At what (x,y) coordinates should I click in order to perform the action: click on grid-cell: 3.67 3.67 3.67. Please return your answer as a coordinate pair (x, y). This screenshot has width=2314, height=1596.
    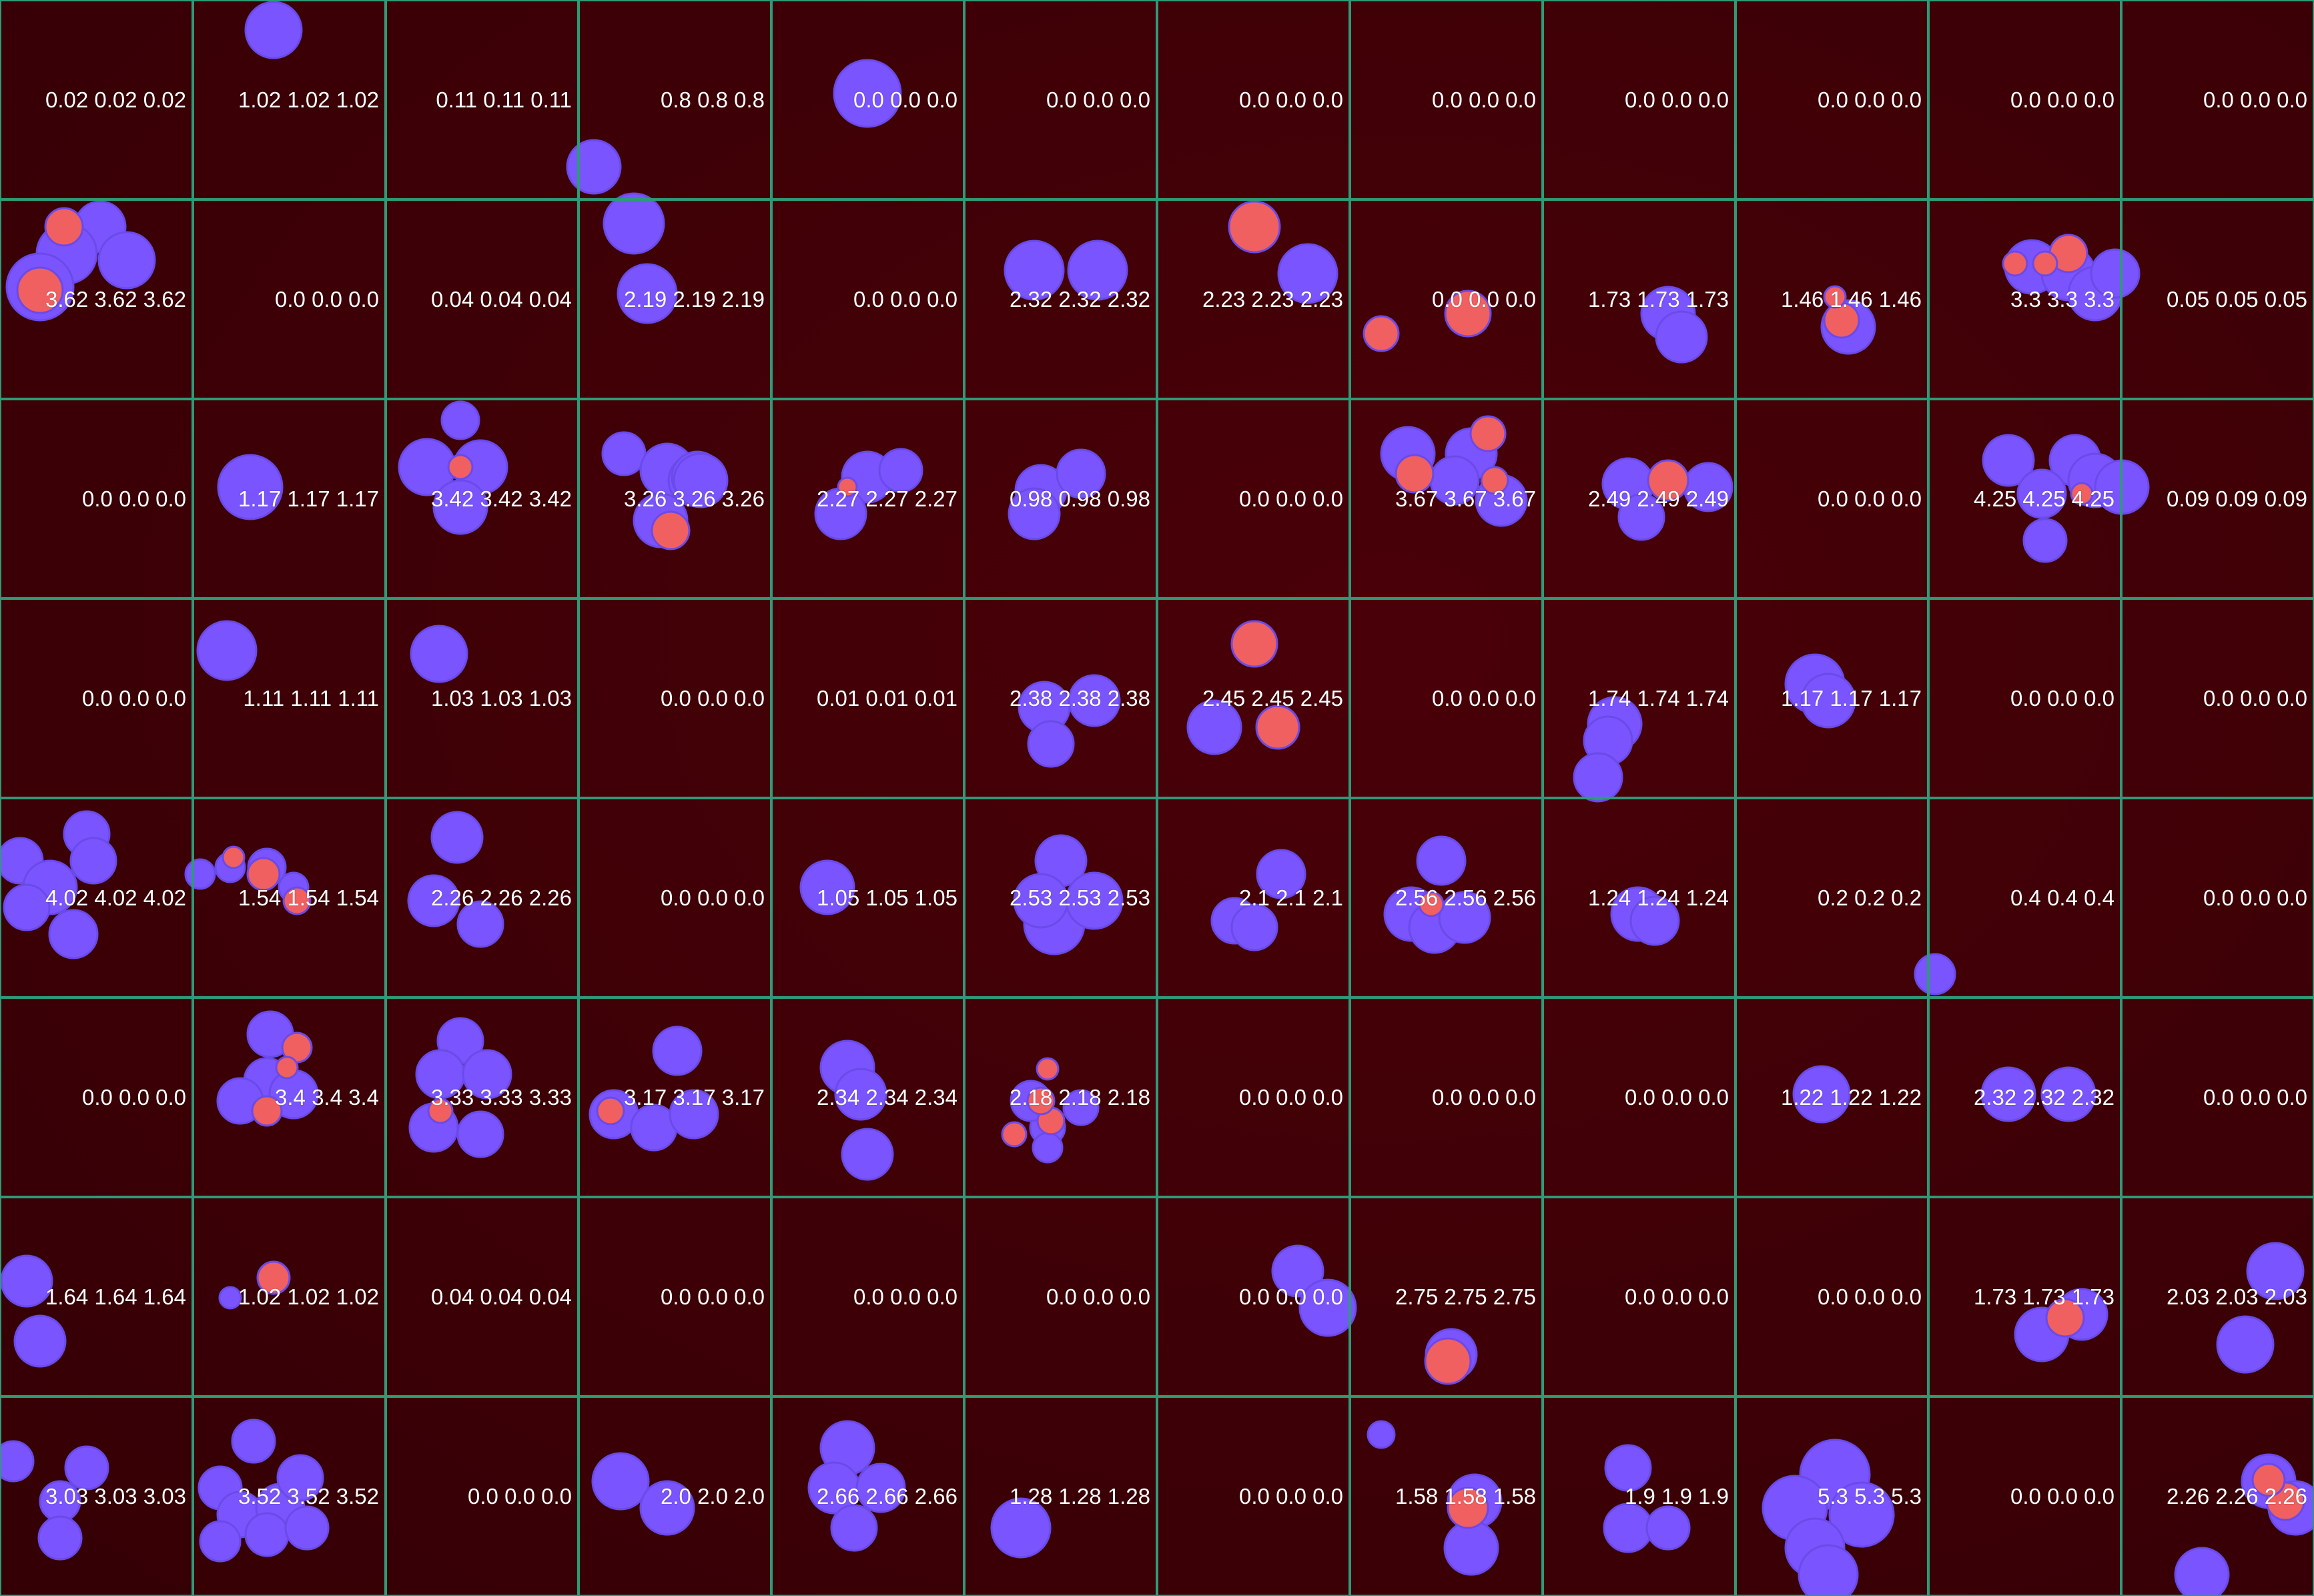
    Looking at the image, I should click on (1447, 498).